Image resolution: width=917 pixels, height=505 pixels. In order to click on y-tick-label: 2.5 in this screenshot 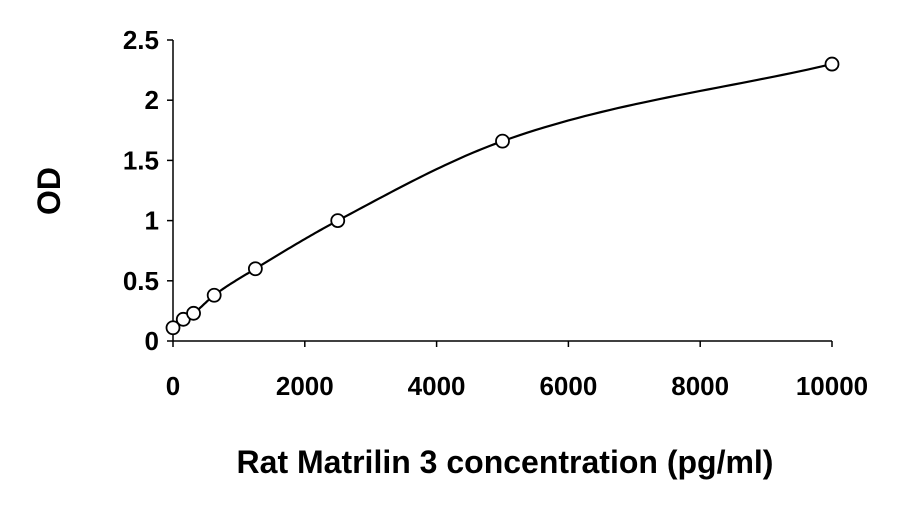, I will do `click(141, 40)`.